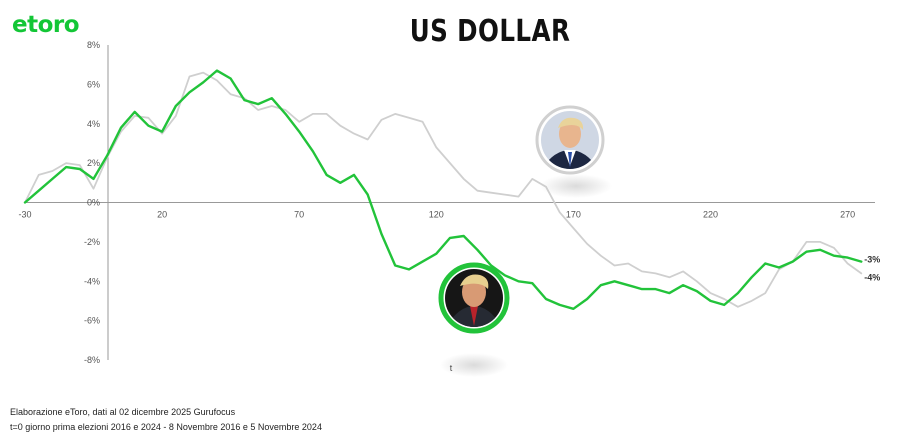 Image resolution: width=900 pixels, height=435 pixels. What do you see at coordinates (92, 360) in the screenshot?
I see `y-tick-label: -8%` at bounding box center [92, 360].